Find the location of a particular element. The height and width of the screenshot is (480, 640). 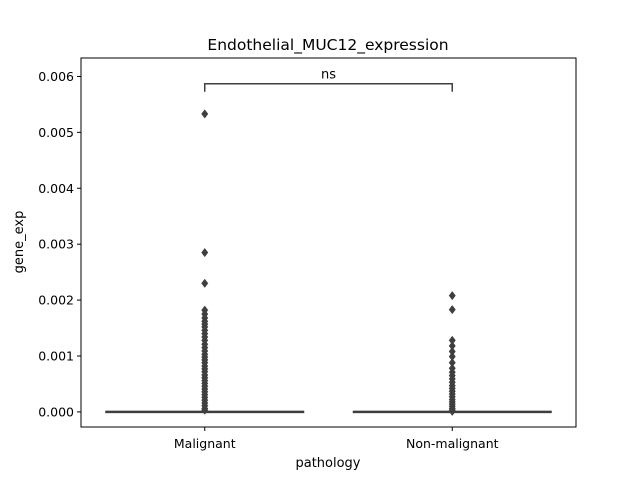

x-tick-label: Non-malignant is located at coordinates (452, 443).